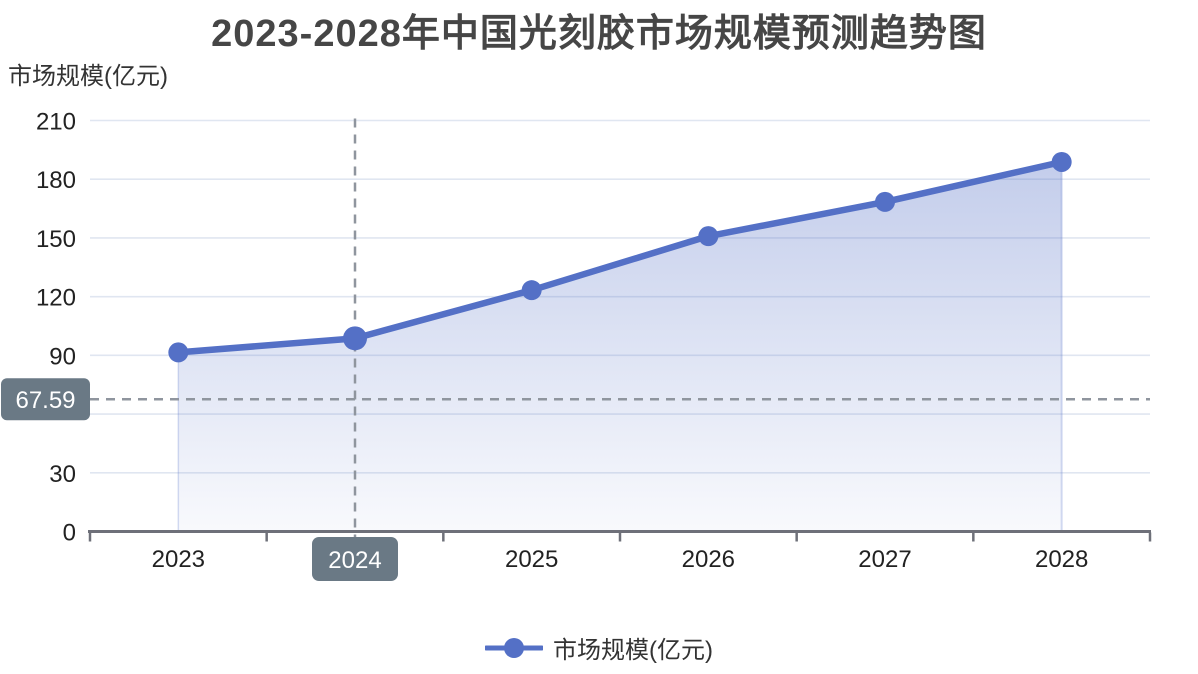  Describe the element at coordinates (884, 559) in the screenshot. I see `x-tick-label: 2027` at that location.